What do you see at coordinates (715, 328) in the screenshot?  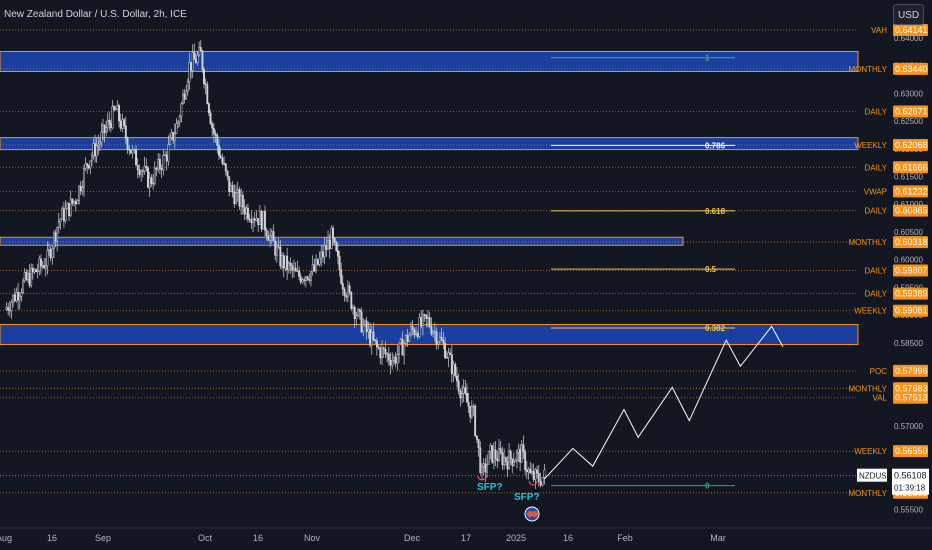 I see `fib-label: 0.382` at bounding box center [715, 328].